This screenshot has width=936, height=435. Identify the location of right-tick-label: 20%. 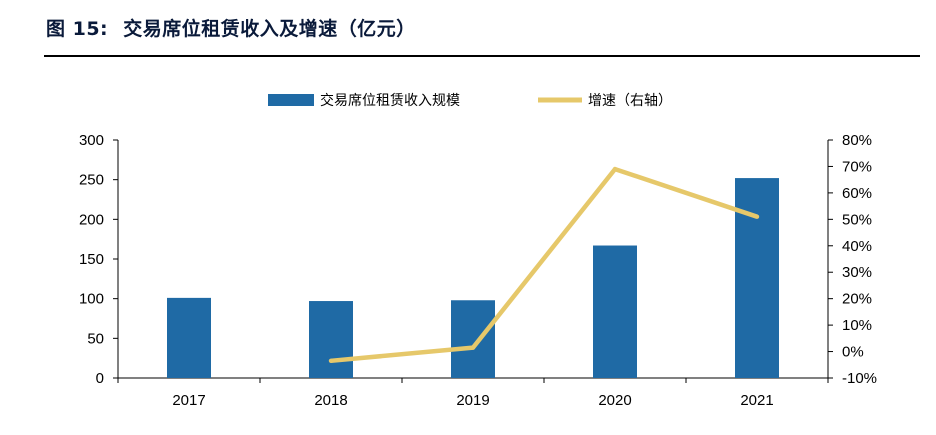
(857, 299).